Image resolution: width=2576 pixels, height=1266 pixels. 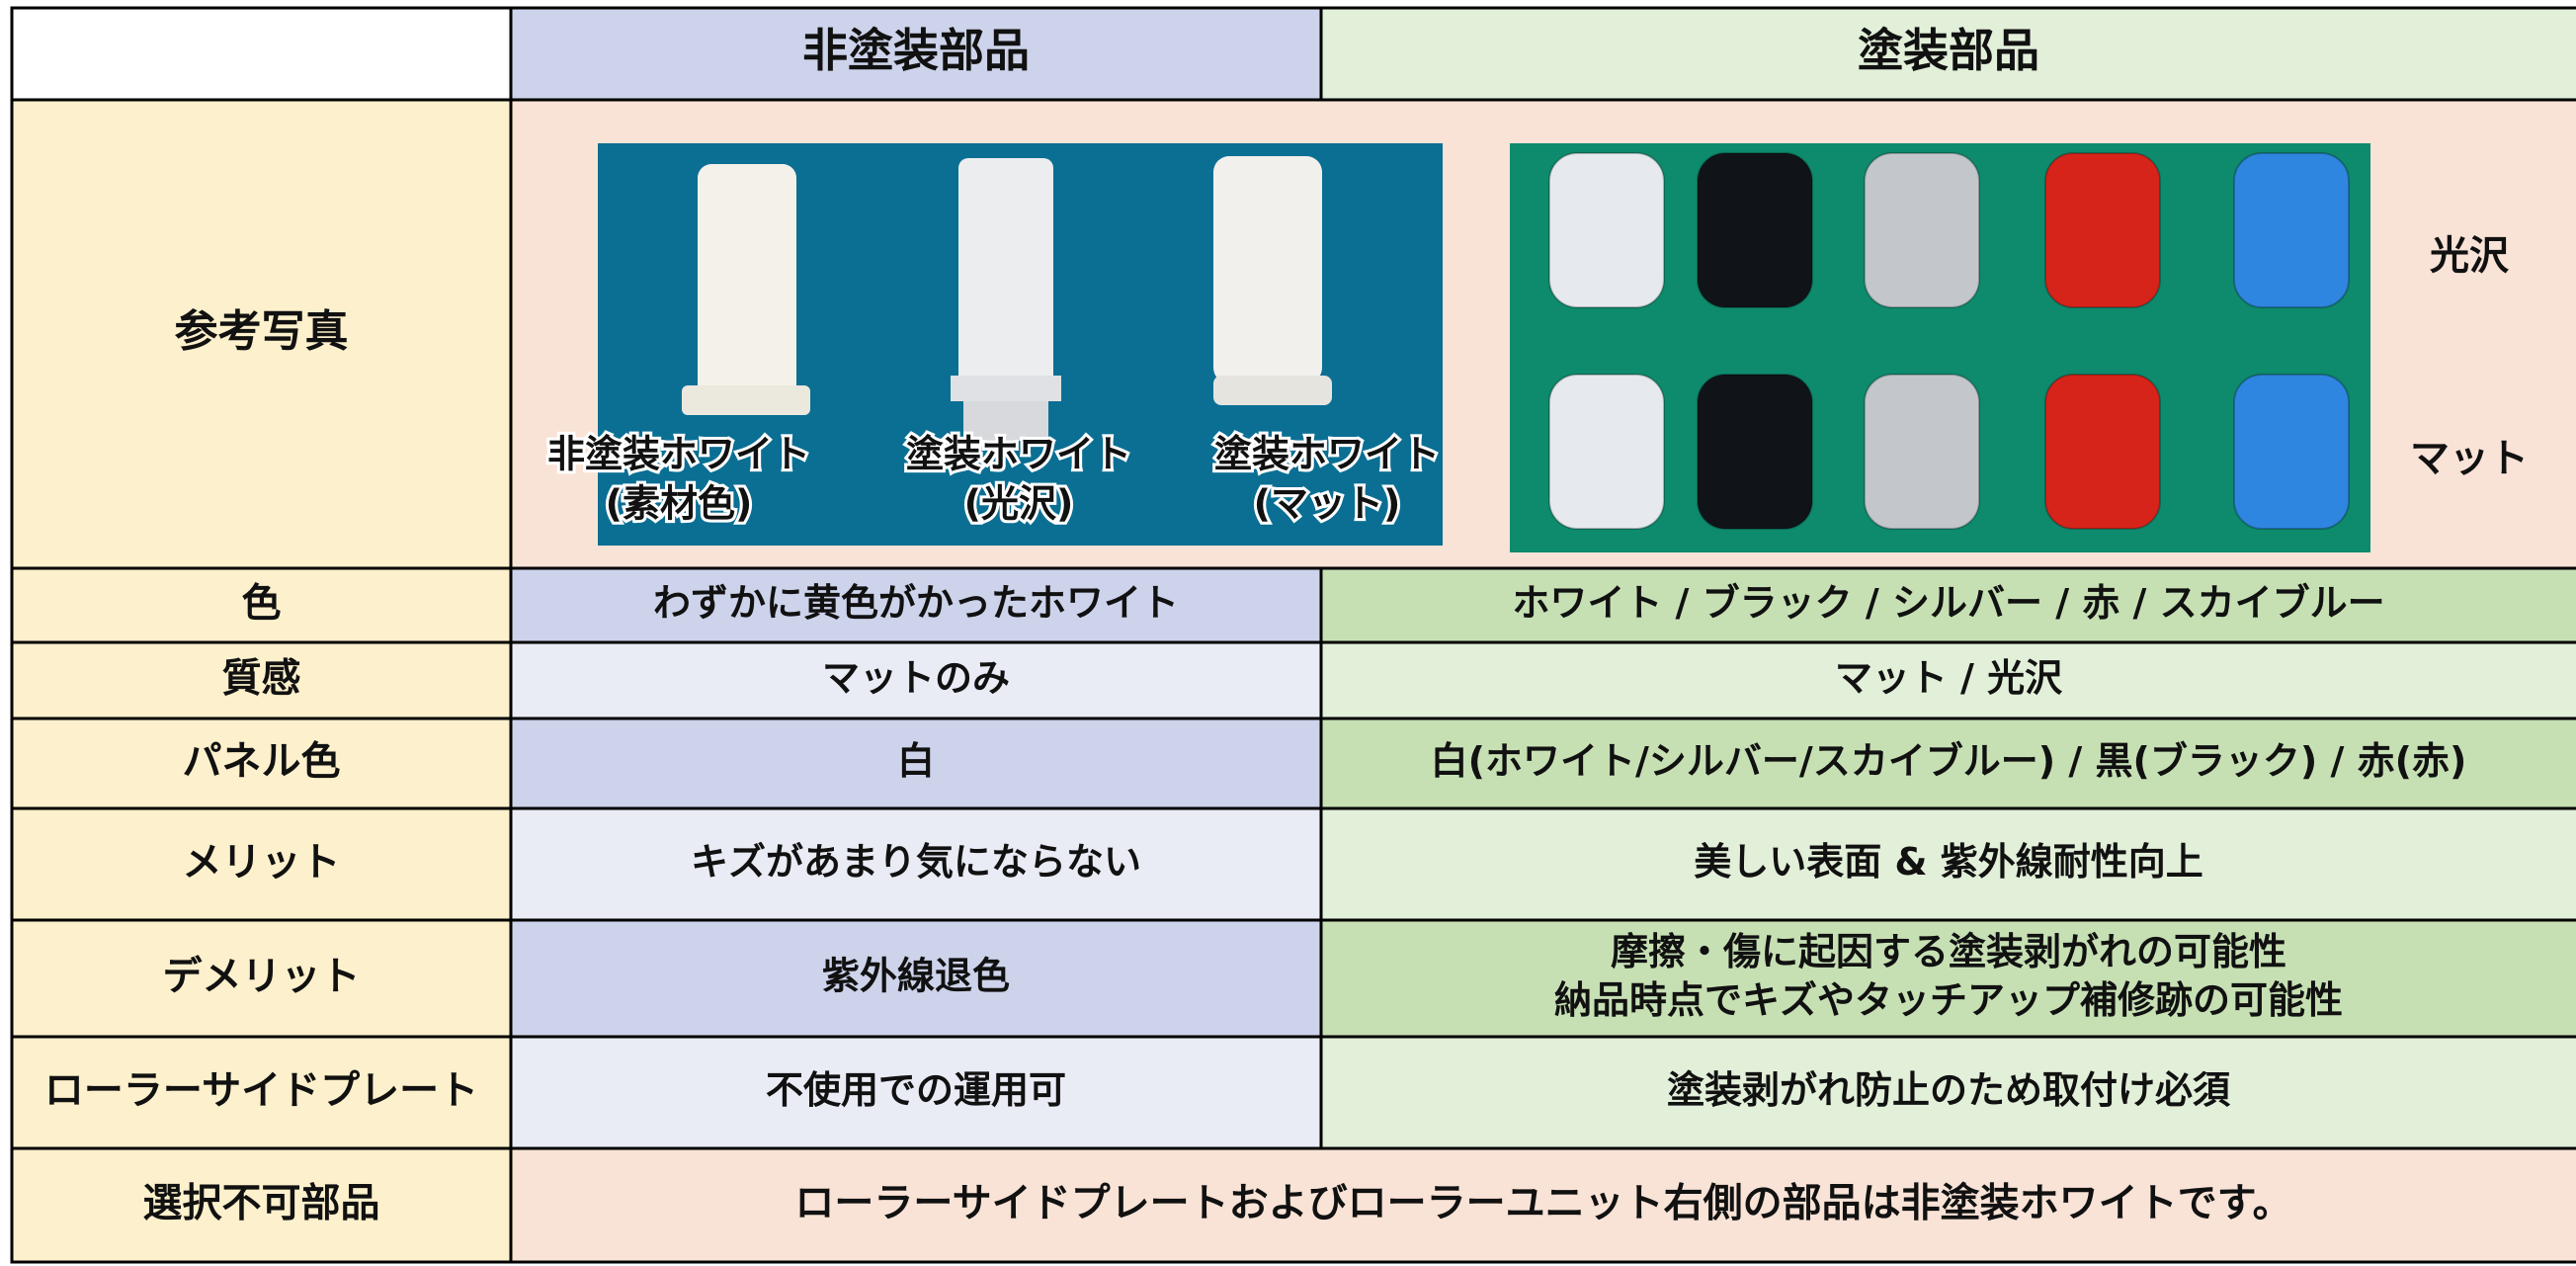 I want to click on cell-text: 不使用での運用可, so click(x=916, y=1090).